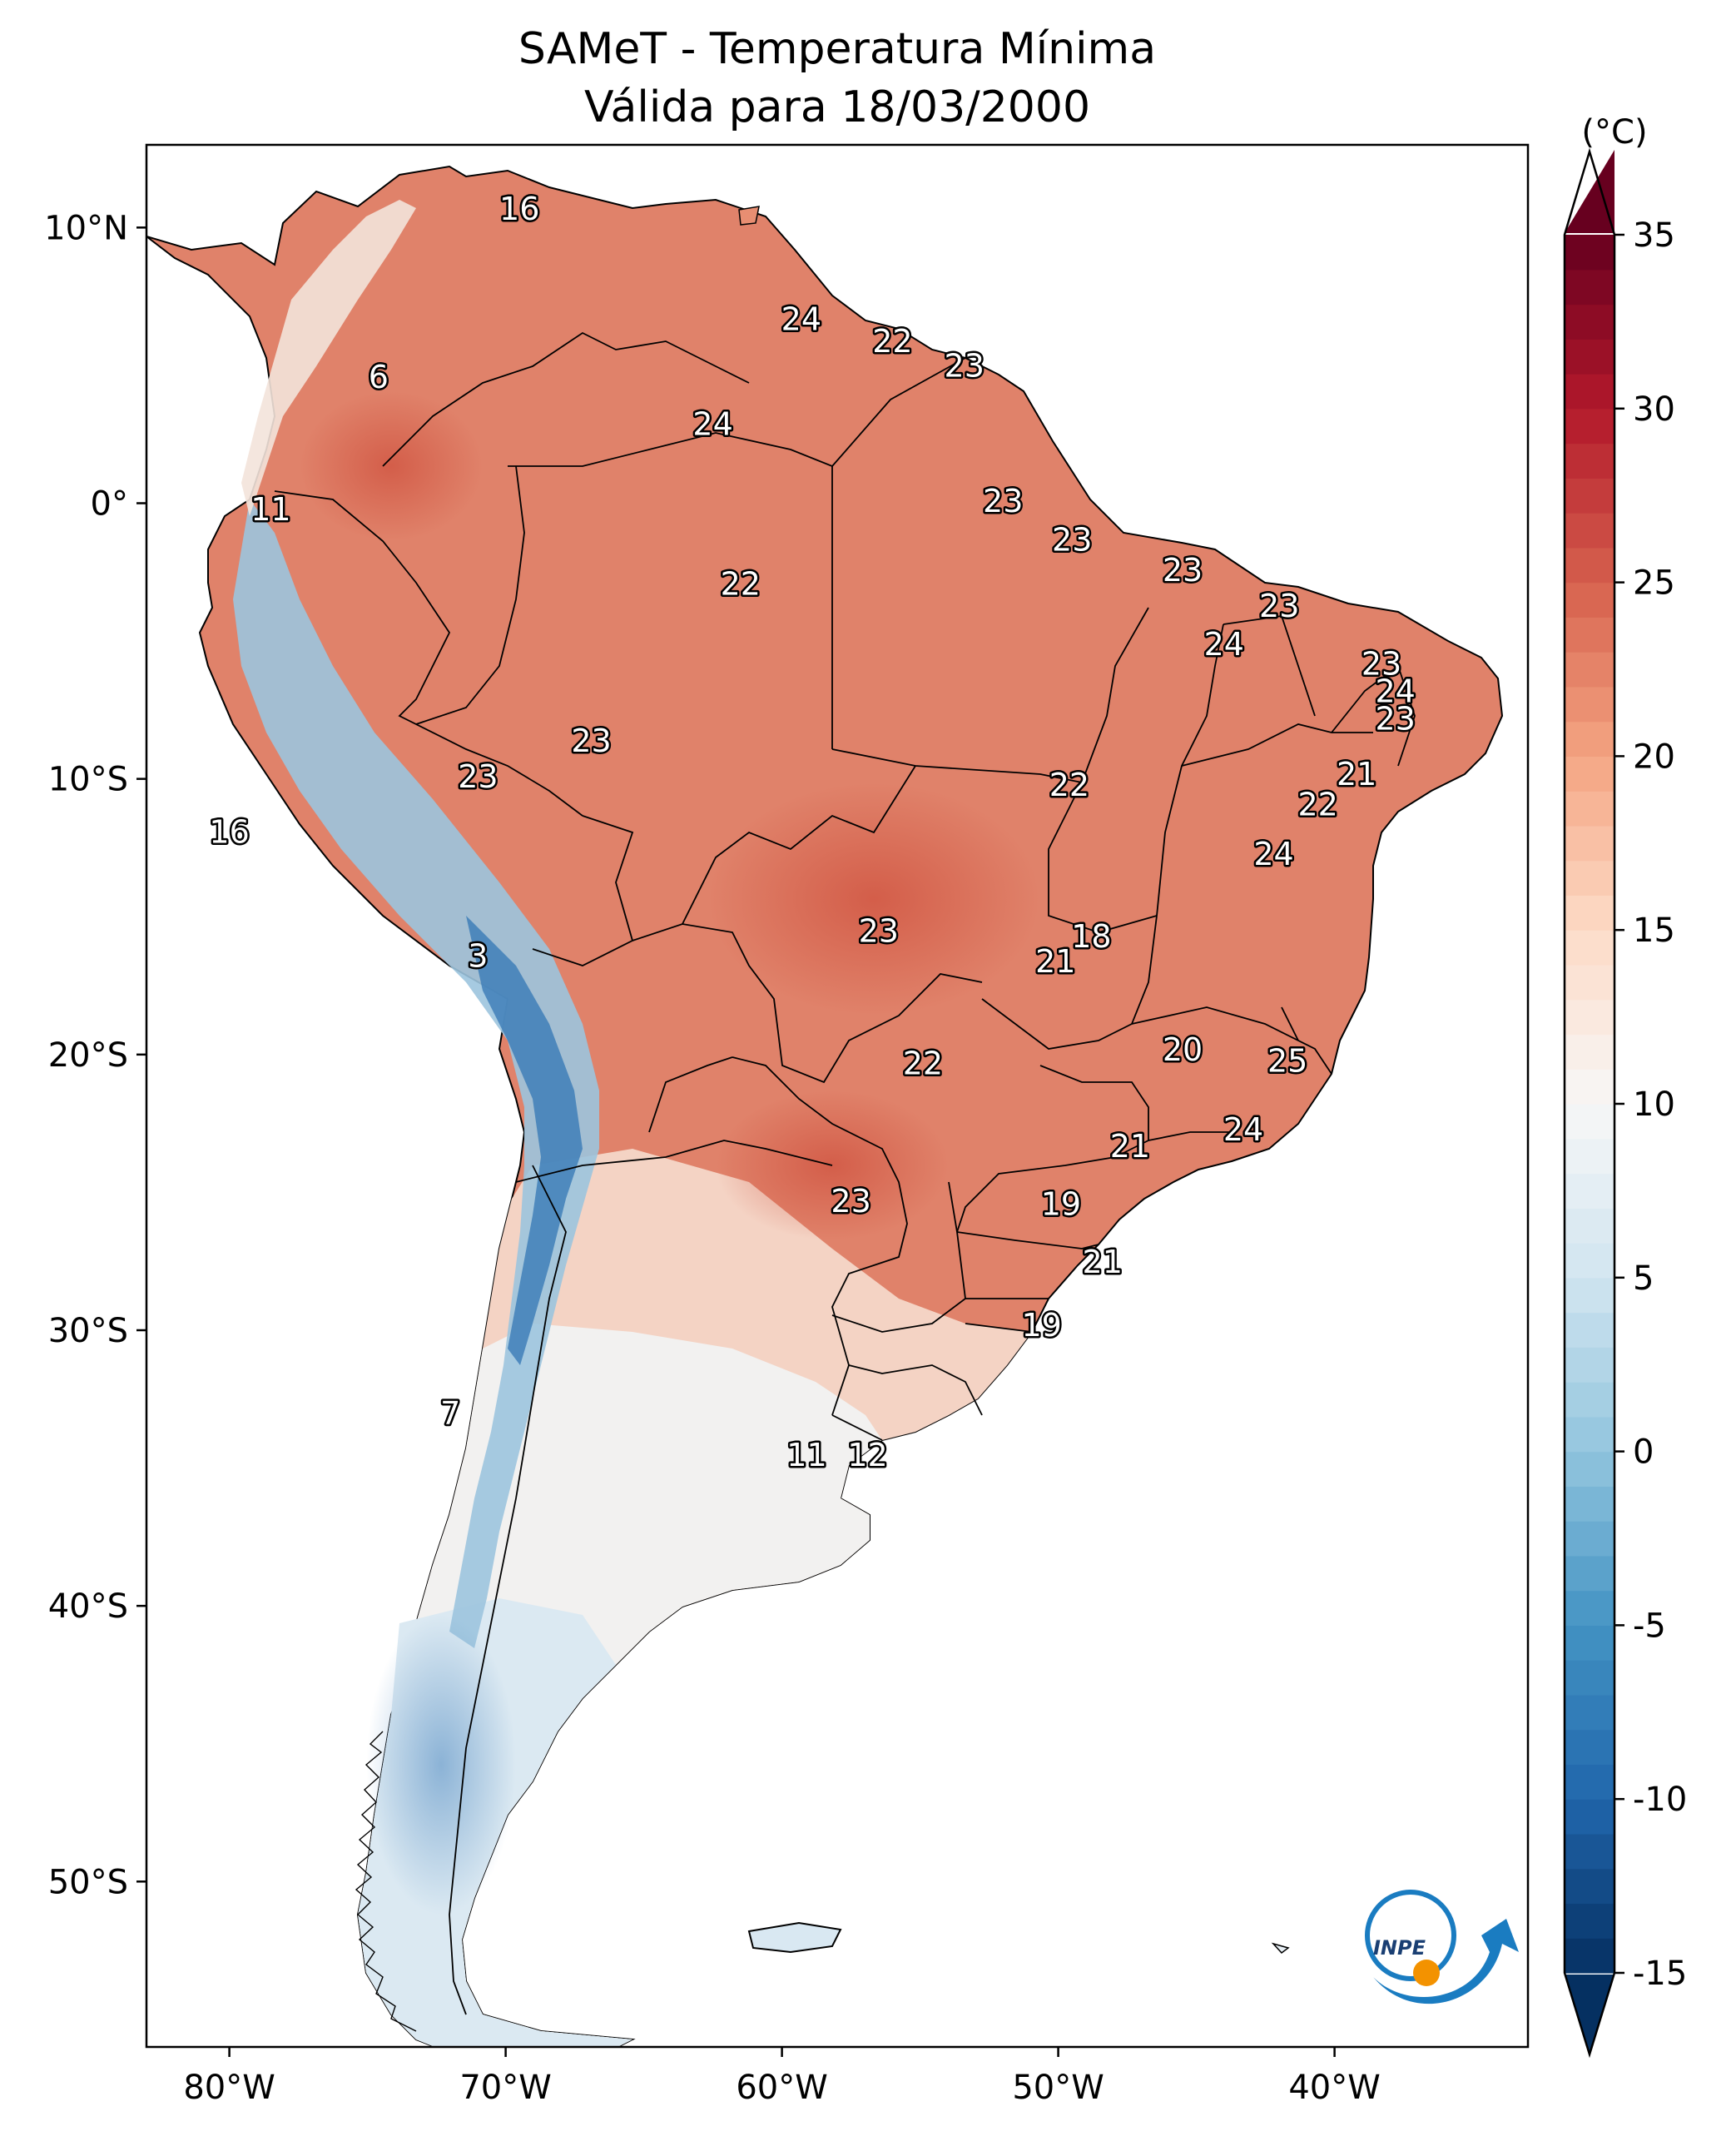 This screenshot has height=2156, width=1736. What do you see at coordinates (328, 358) in the screenshot?
I see `northern-andes-cool` at bounding box center [328, 358].